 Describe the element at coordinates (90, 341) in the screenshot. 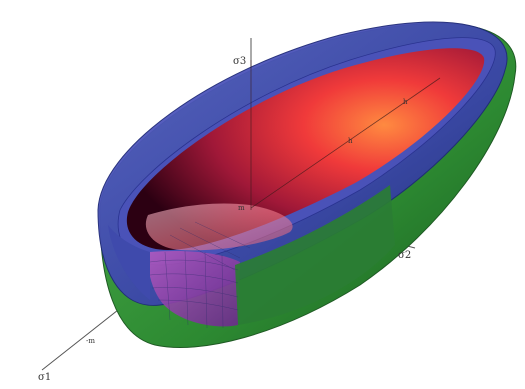

I see `tick-label-neg-m: -m` at that location.